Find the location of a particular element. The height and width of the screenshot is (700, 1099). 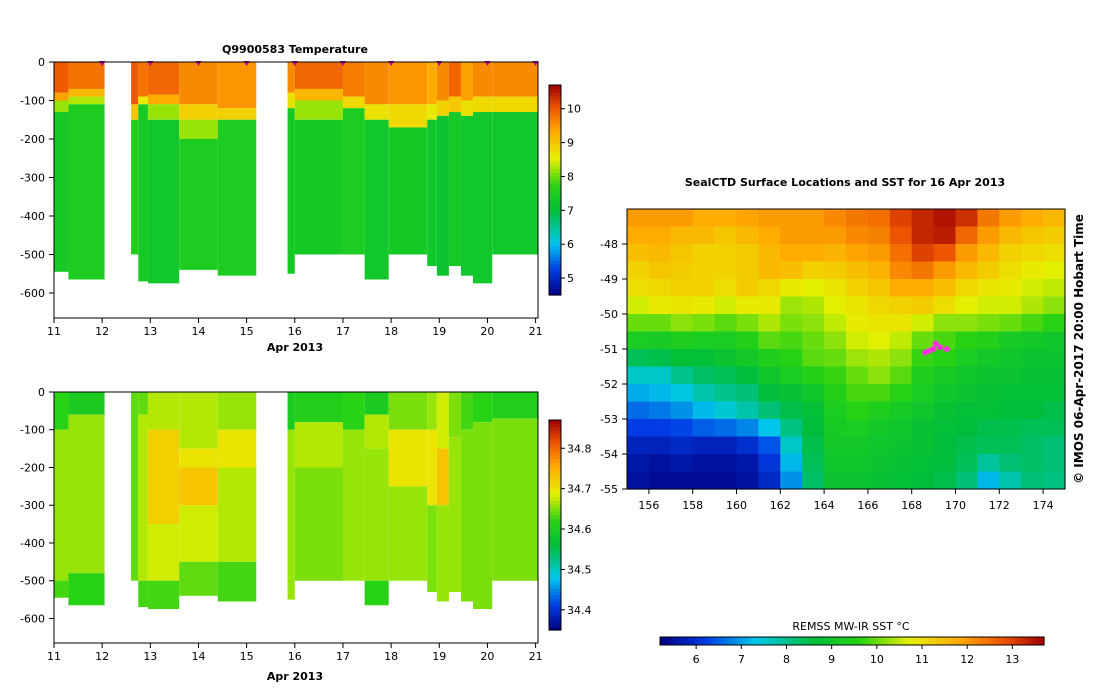

colorbar-tick-label: 34.7 is located at coordinates (579, 489).